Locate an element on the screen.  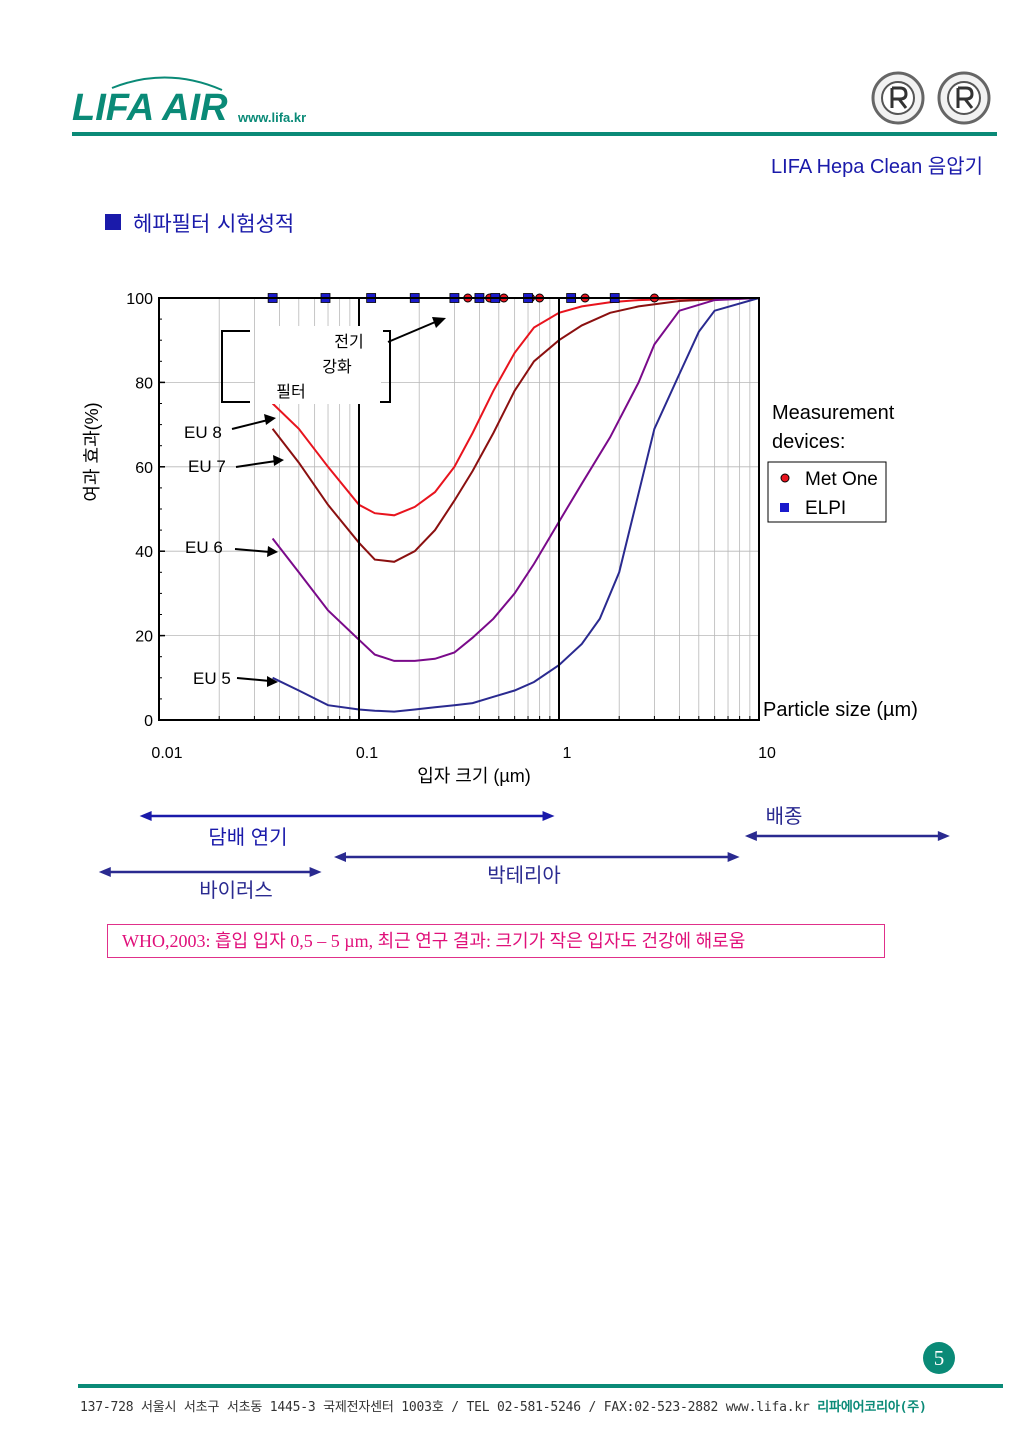
section-heading: 헤파필터 시험성적 is located at coordinates (199, 223).